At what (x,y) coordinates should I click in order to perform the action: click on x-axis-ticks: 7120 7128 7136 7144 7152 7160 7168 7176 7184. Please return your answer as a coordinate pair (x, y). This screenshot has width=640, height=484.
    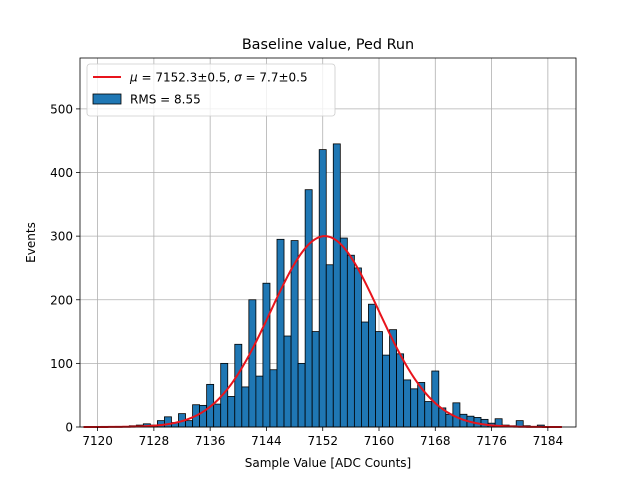
    Looking at the image, I should click on (322, 437).